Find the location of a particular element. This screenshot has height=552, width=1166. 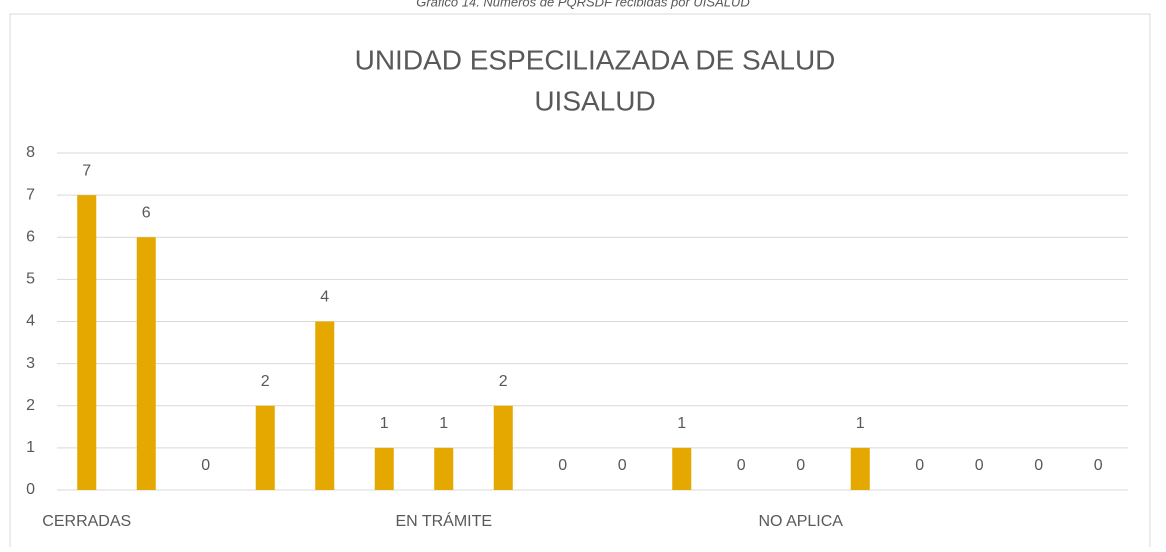

y-tick-label: 7 is located at coordinates (30, 194).